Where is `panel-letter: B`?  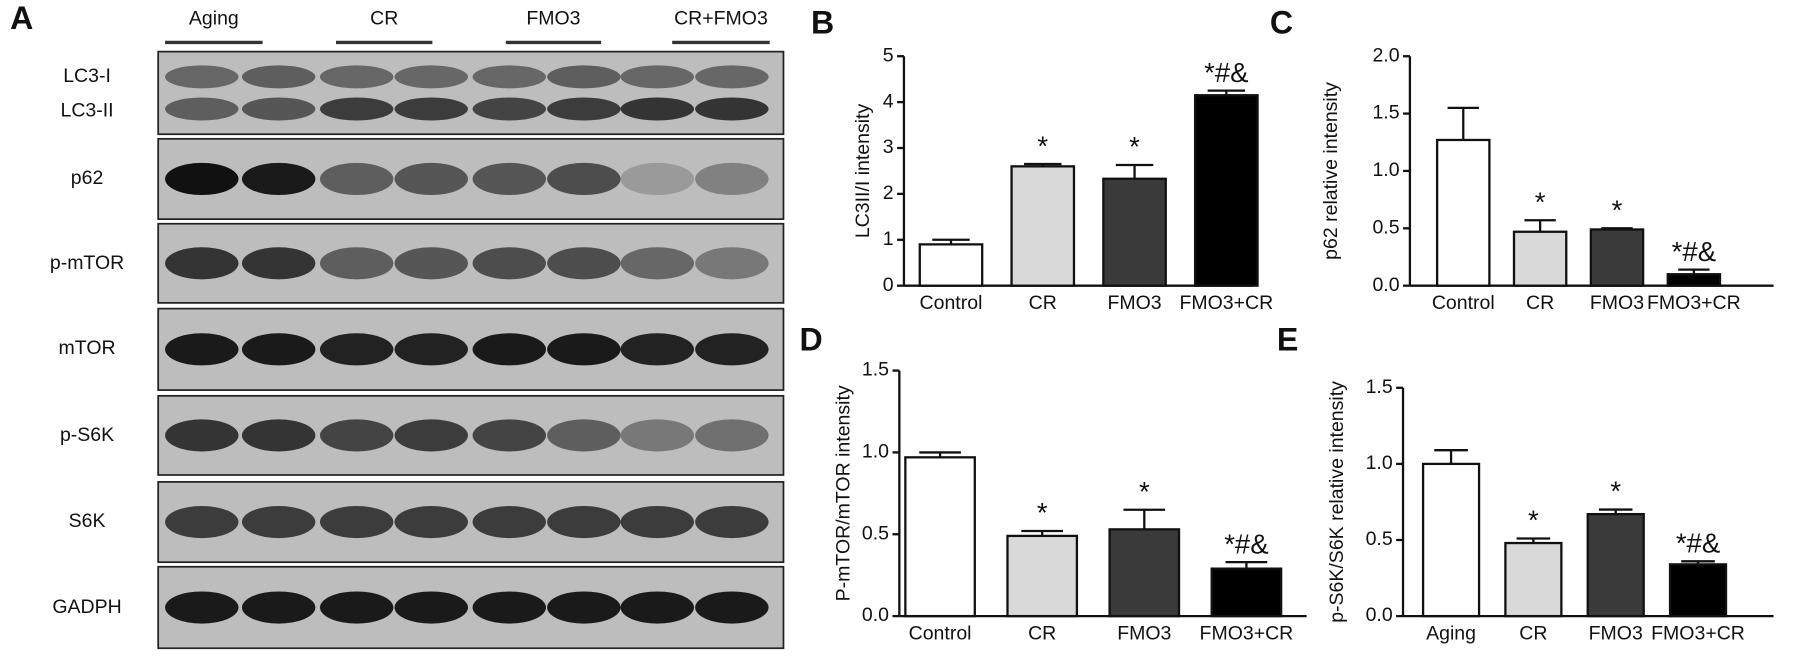 panel-letter: B is located at coordinates (822, 23).